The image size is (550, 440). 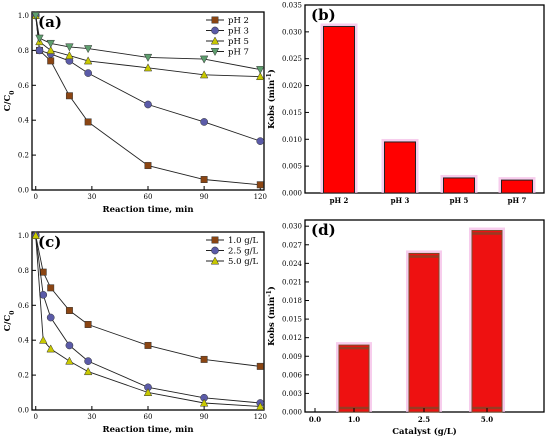 I want to click on x-tick-label: 90, so click(x=204, y=197).